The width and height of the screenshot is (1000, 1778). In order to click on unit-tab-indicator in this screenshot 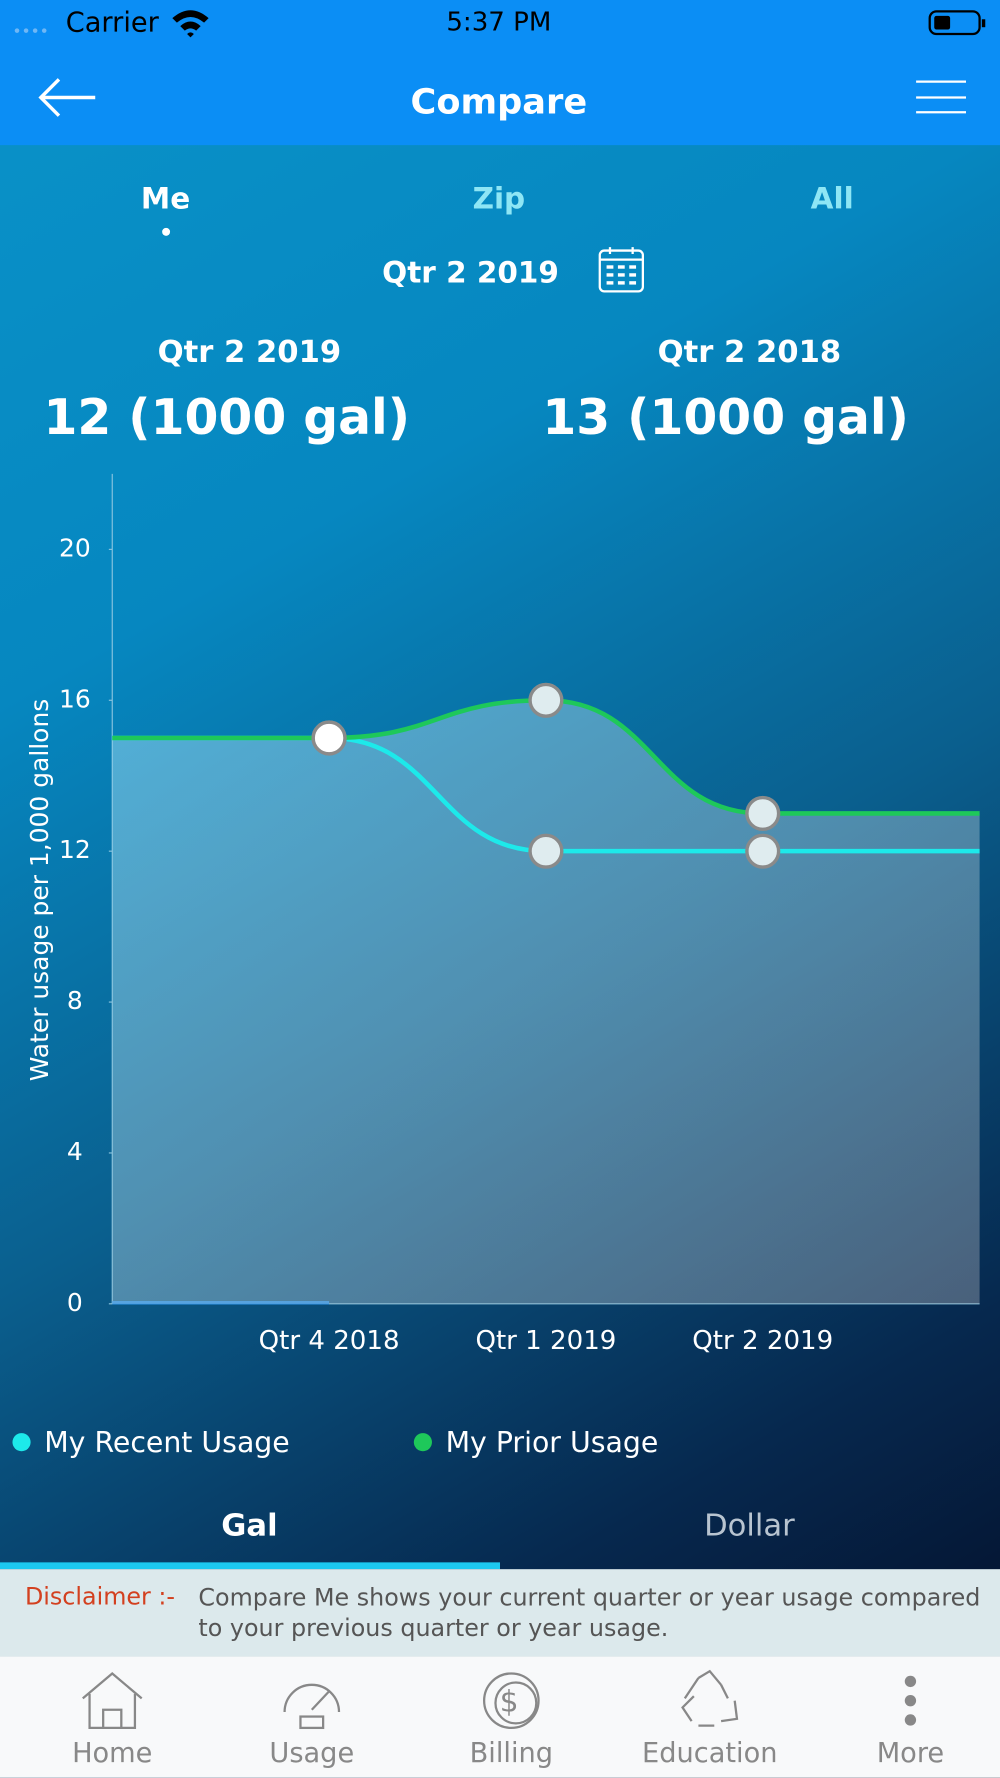, I will do `click(250, 1566)`.